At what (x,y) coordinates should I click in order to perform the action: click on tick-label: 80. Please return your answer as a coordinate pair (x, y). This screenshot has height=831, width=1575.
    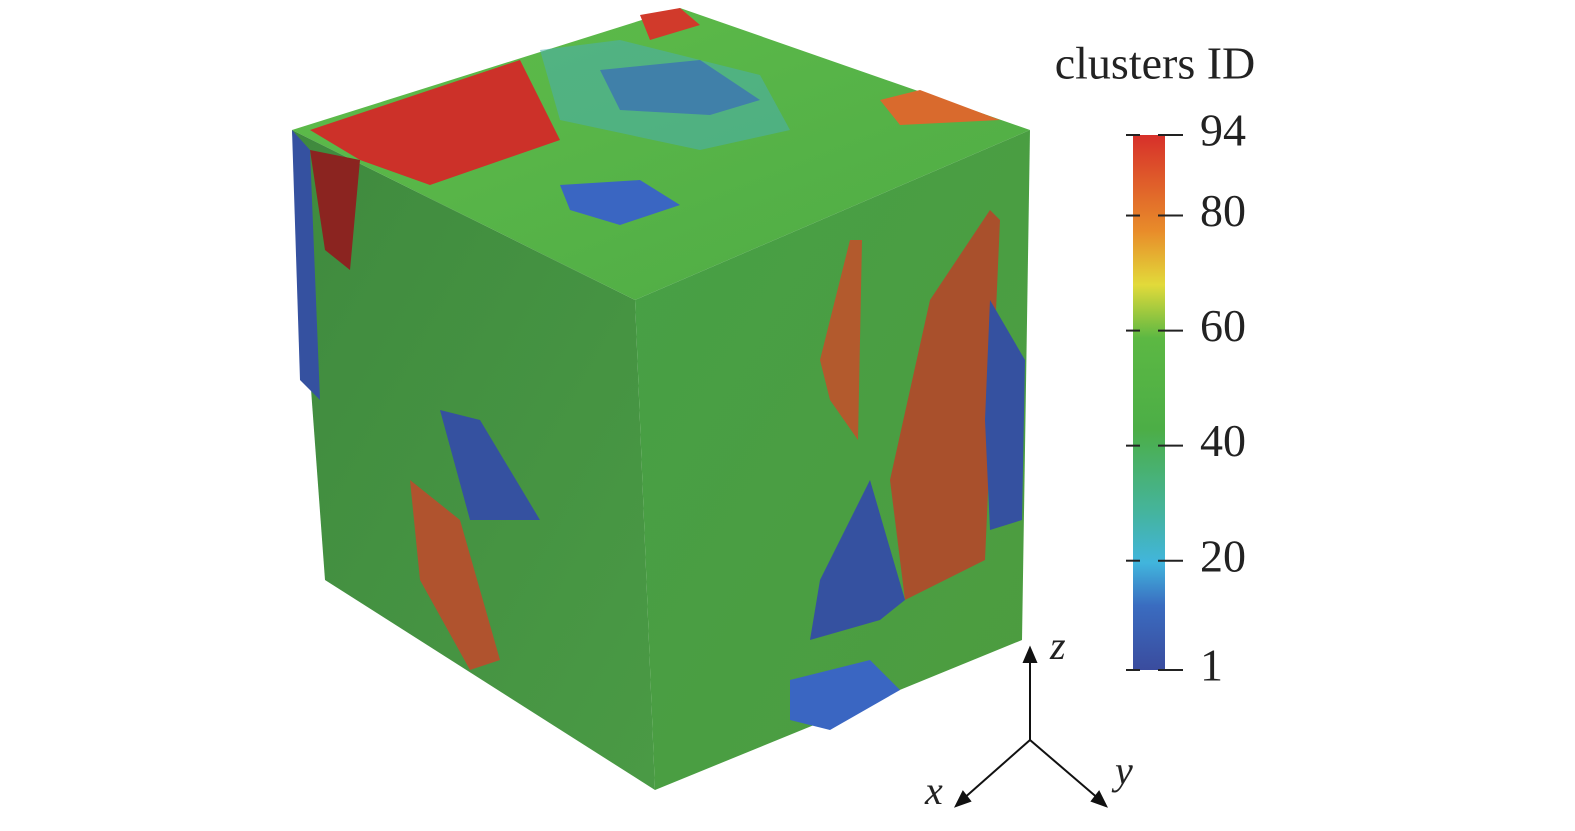
    Looking at the image, I should click on (1223, 210).